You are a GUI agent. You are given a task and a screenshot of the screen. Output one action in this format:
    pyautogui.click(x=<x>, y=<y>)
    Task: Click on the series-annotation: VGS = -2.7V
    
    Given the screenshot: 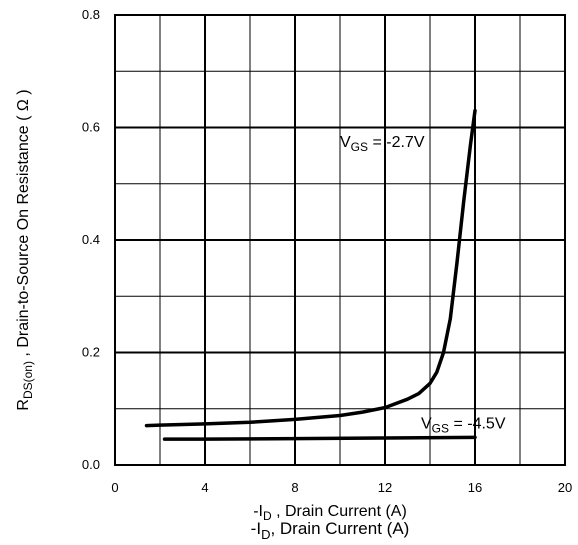 What is the action you would take?
    pyautogui.click(x=382, y=144)
    